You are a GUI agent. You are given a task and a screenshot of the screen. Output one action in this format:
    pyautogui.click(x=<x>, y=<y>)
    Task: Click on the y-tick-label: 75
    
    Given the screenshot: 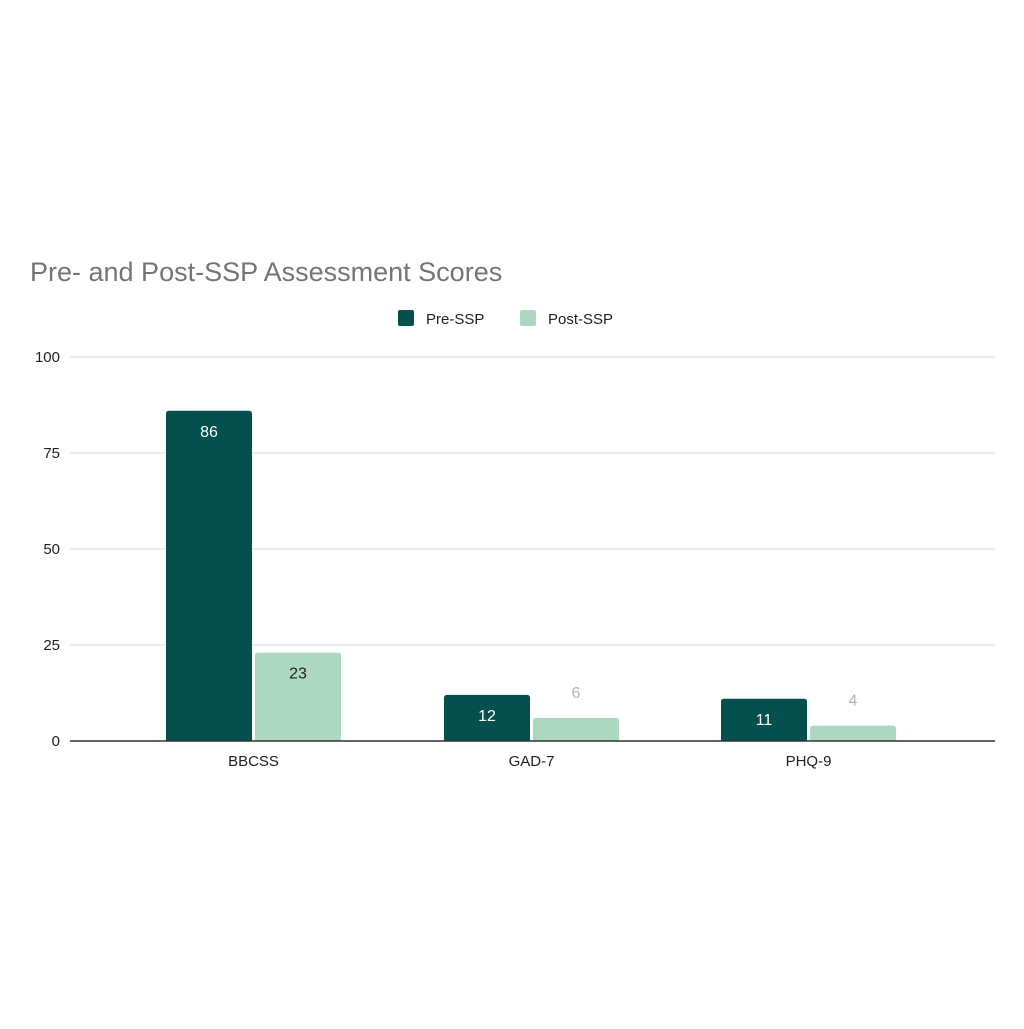 What is the action you would take?
    pyautogui.click(x=51, y=453)
    